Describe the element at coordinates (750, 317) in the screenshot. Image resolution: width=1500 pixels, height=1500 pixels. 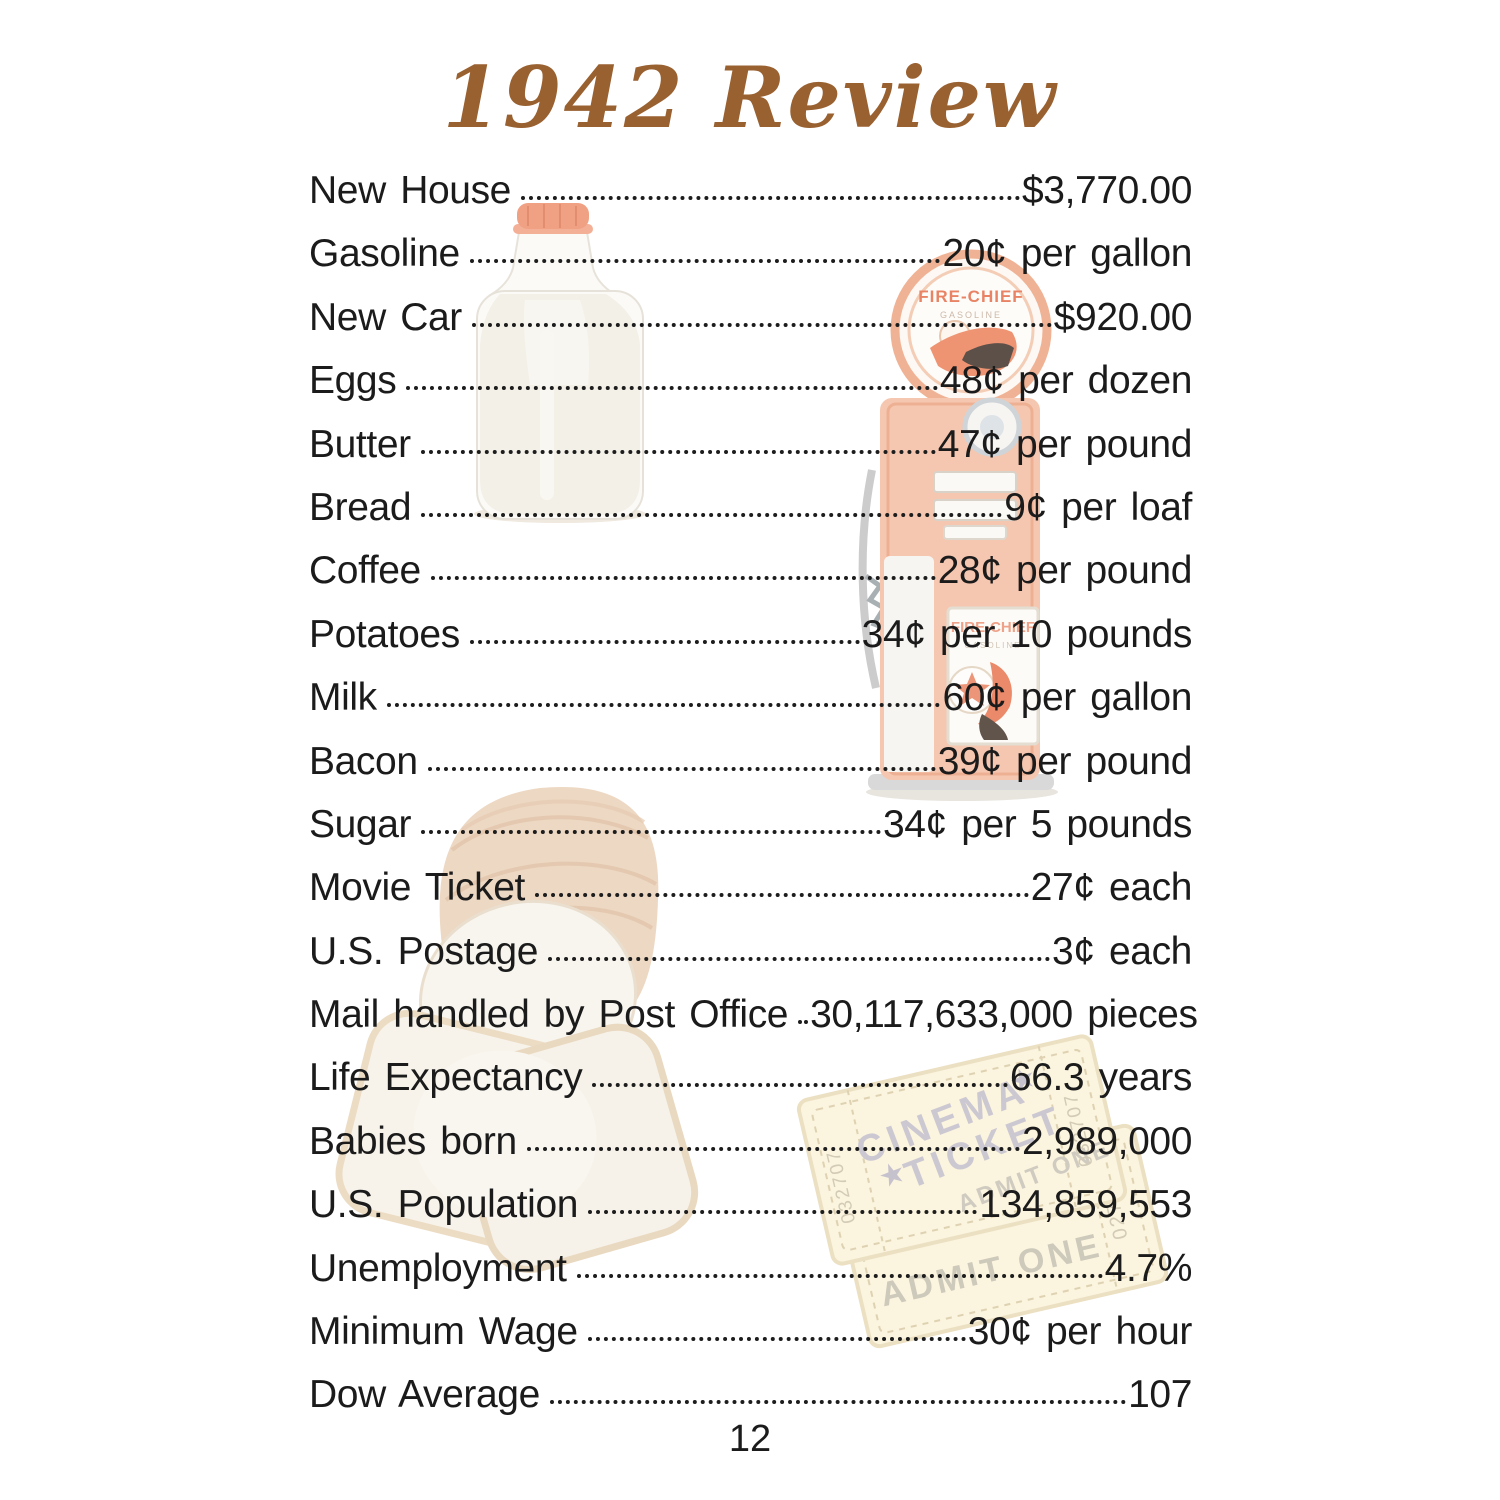
I see `list-row: New Car $920.00` at that location.